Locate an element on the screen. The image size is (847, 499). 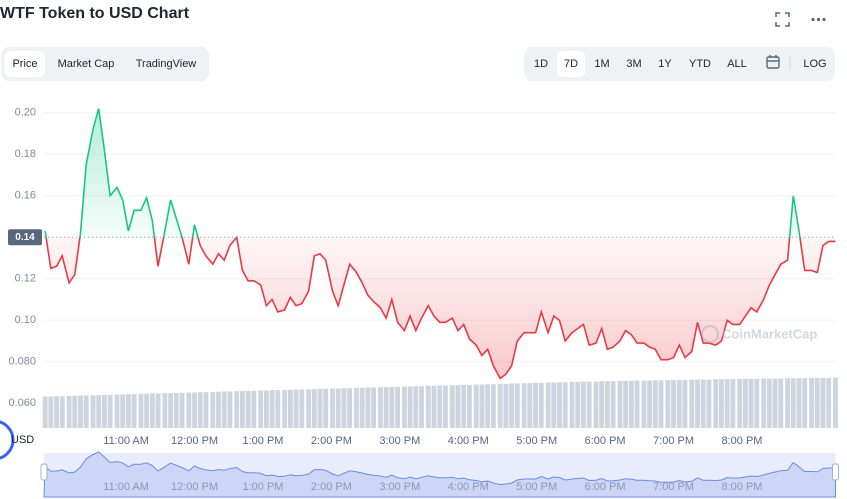
watermark: CoinMarketCap is located at coordinates (759, 334).